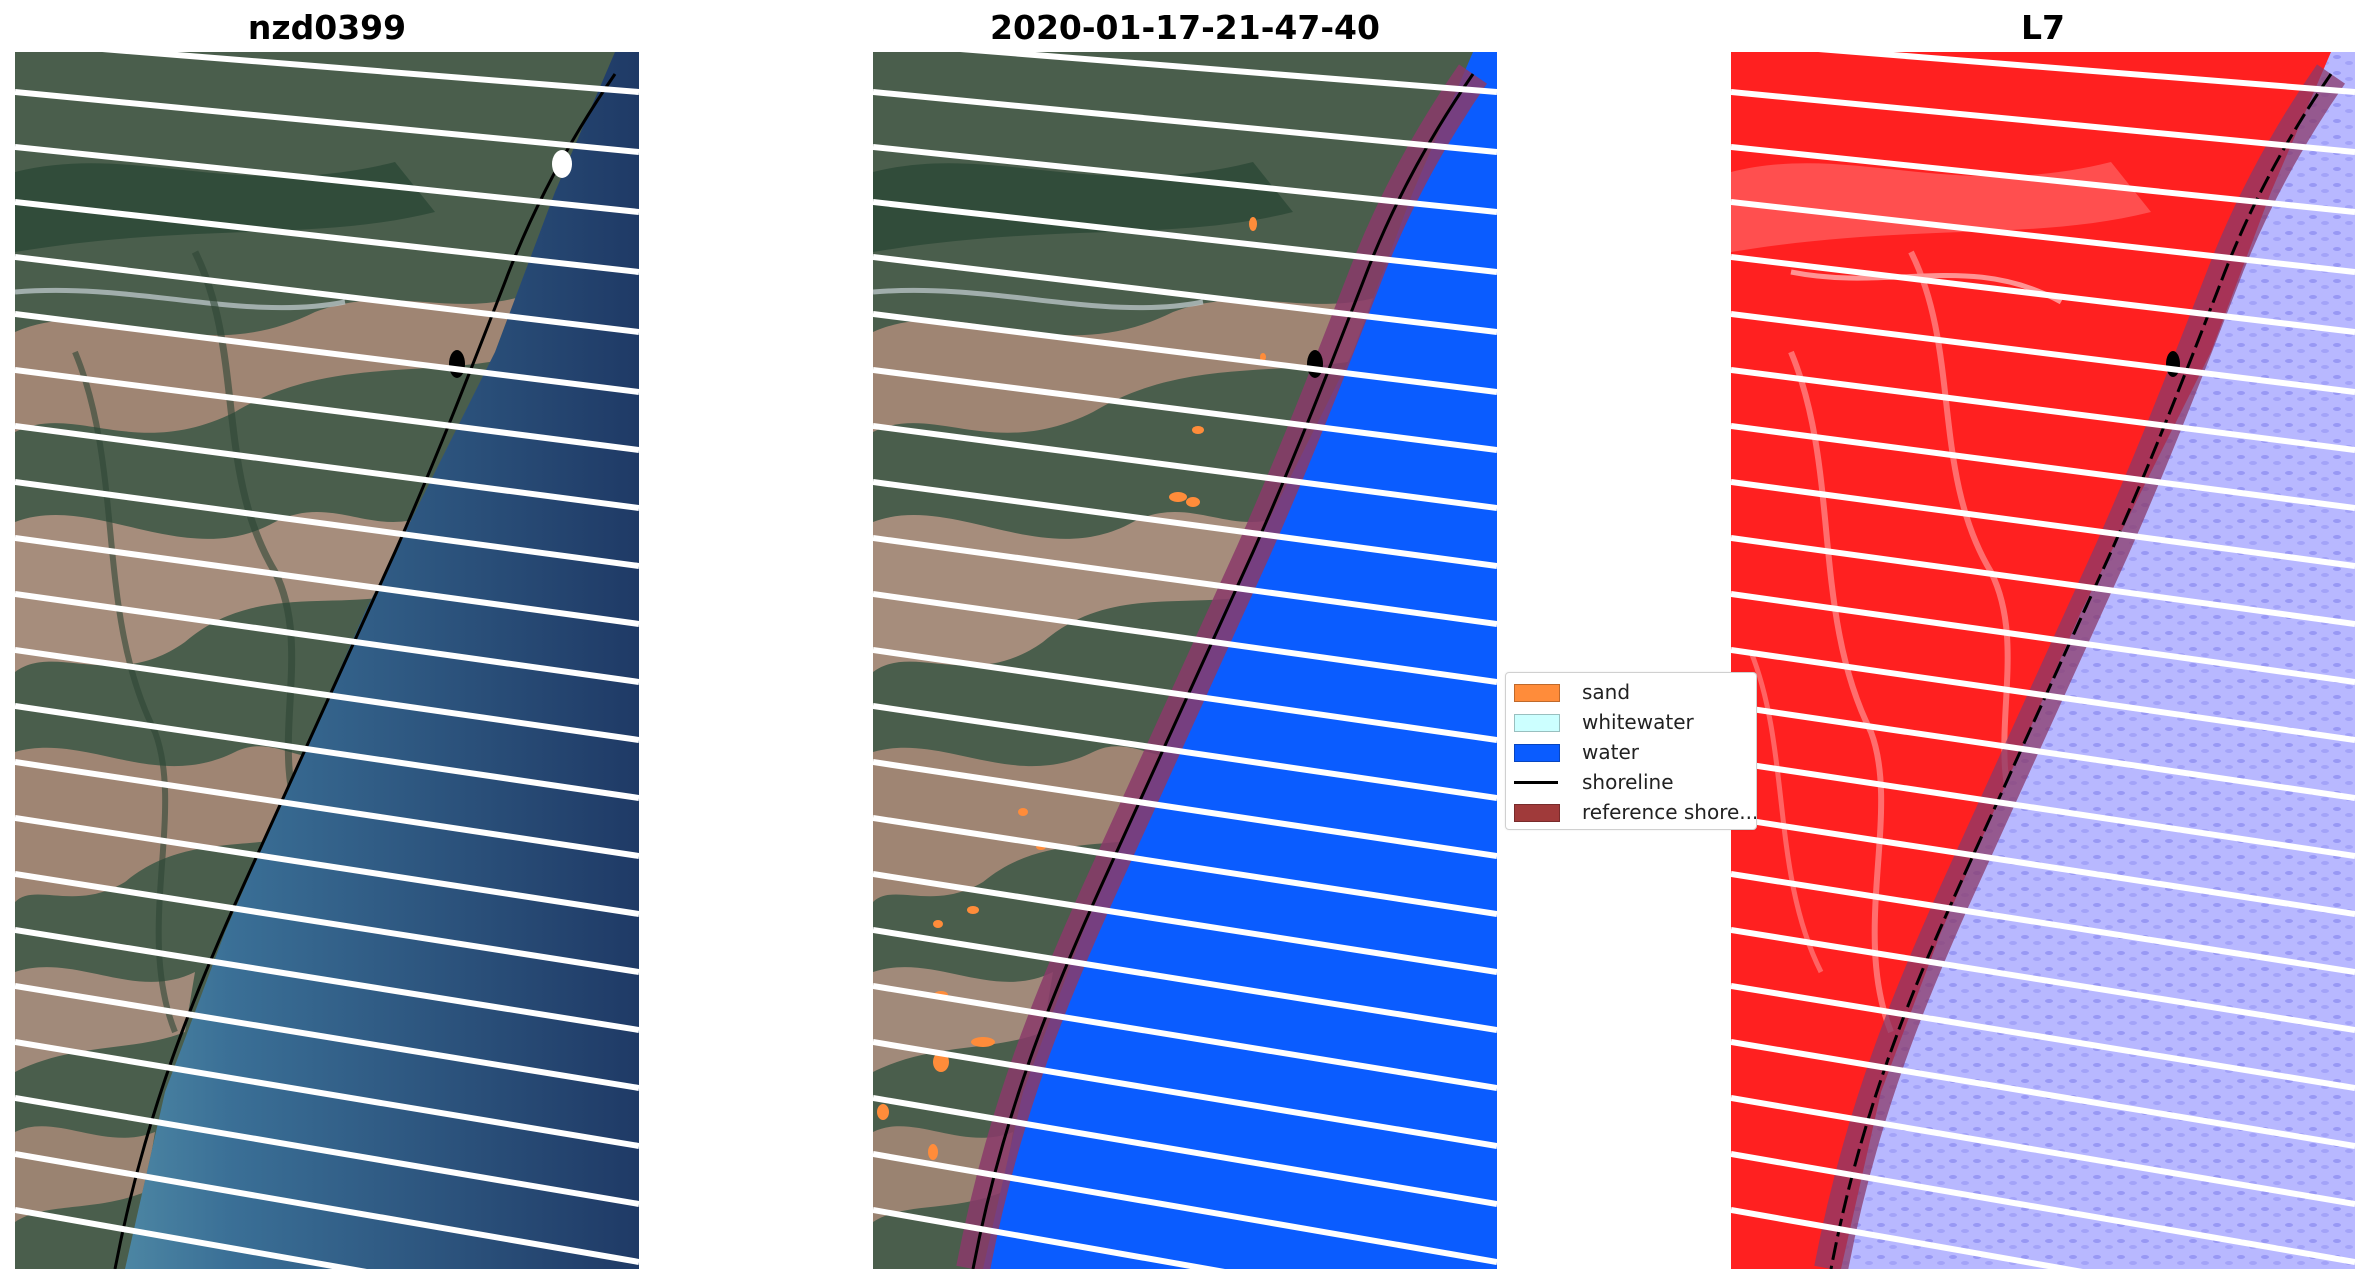 This screenshot has width=2368, height=1283. I want to click on panel-title-satellite: L7, so click(2043, 27).